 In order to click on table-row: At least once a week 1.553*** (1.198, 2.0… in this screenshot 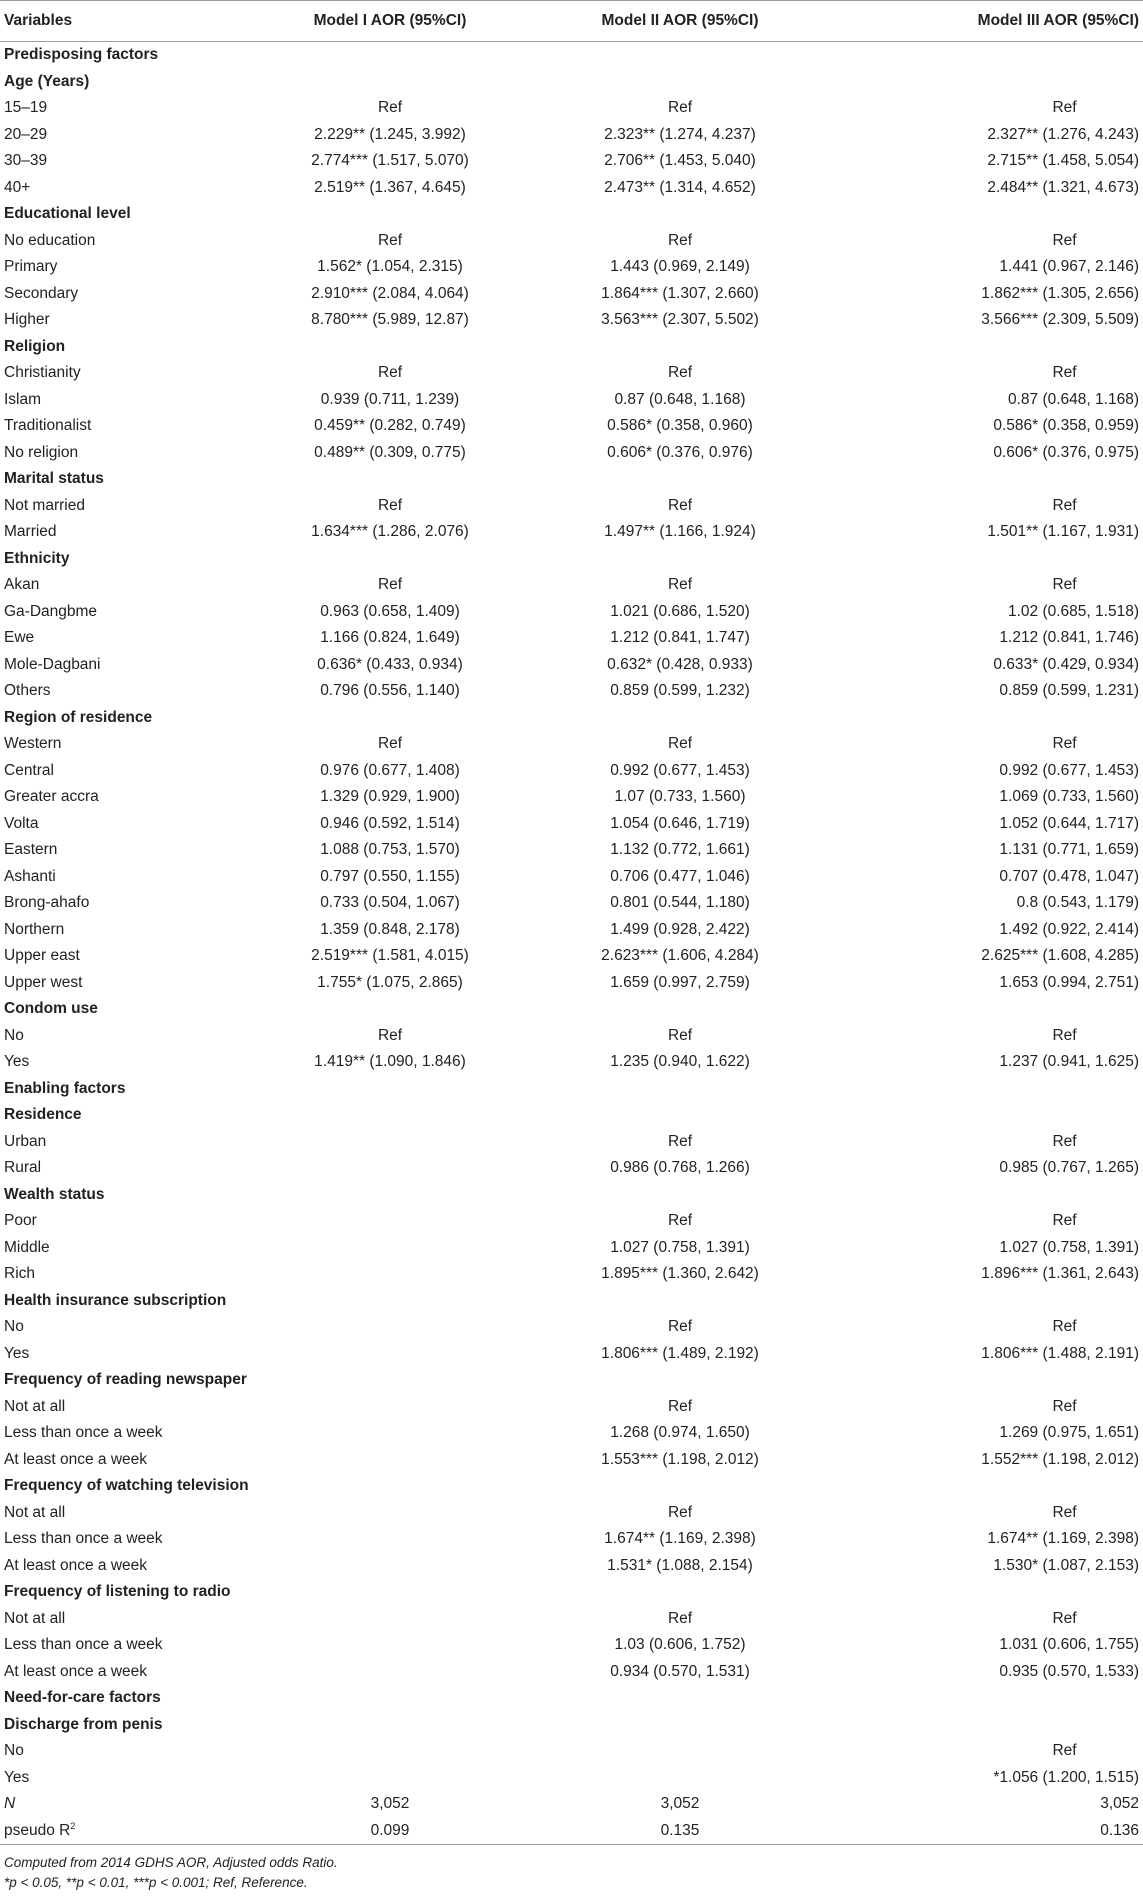, I will do `click(571, 1460)`.